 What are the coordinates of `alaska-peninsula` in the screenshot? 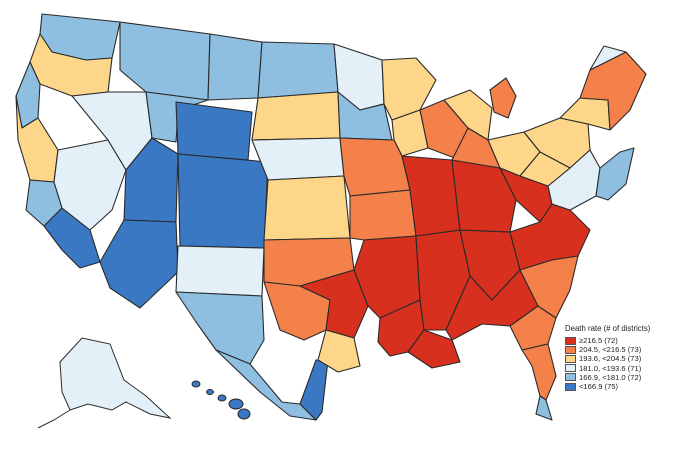 It's located at (54, 419).